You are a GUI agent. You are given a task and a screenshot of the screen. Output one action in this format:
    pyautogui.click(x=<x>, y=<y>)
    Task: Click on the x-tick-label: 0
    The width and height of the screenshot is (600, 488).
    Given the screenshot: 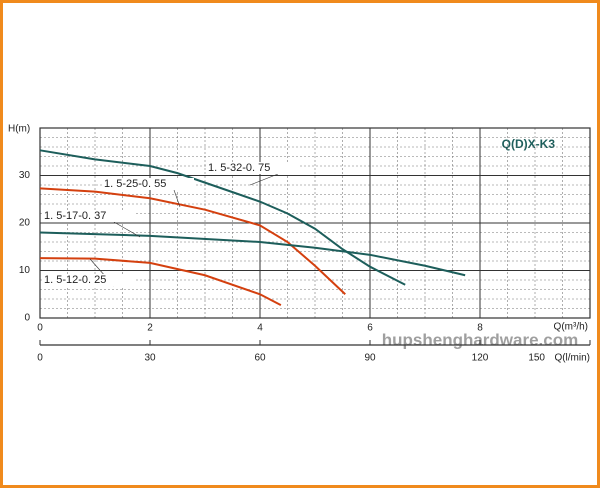 What is the action you would take?
    pyautogui.click(x=40, y=328)
    